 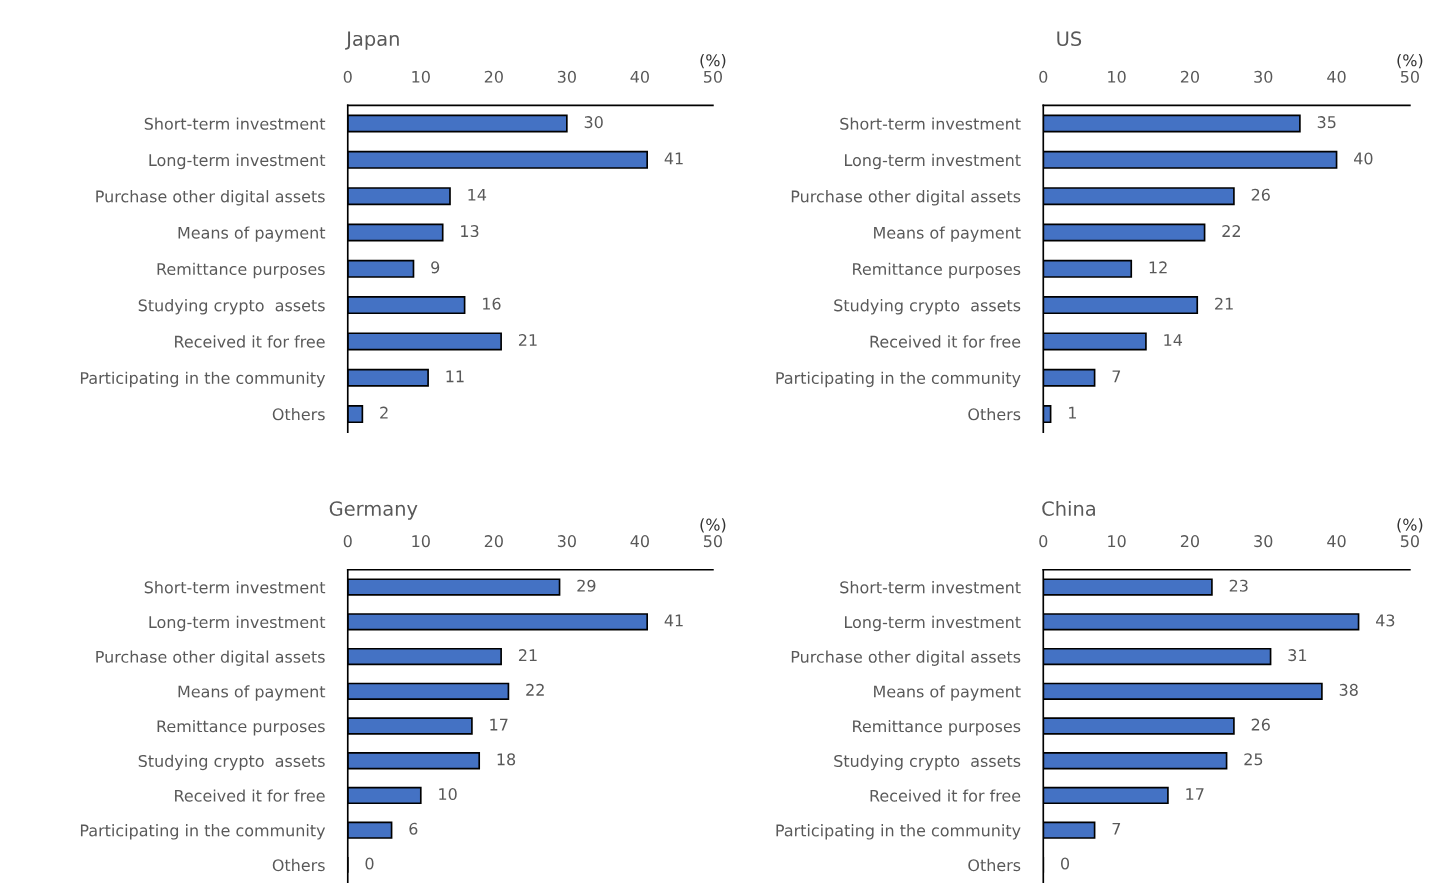 What do you see at coordinates (593, 122) in the screenshot?
I see `data-label: 30` at bounding box center [593, 122].